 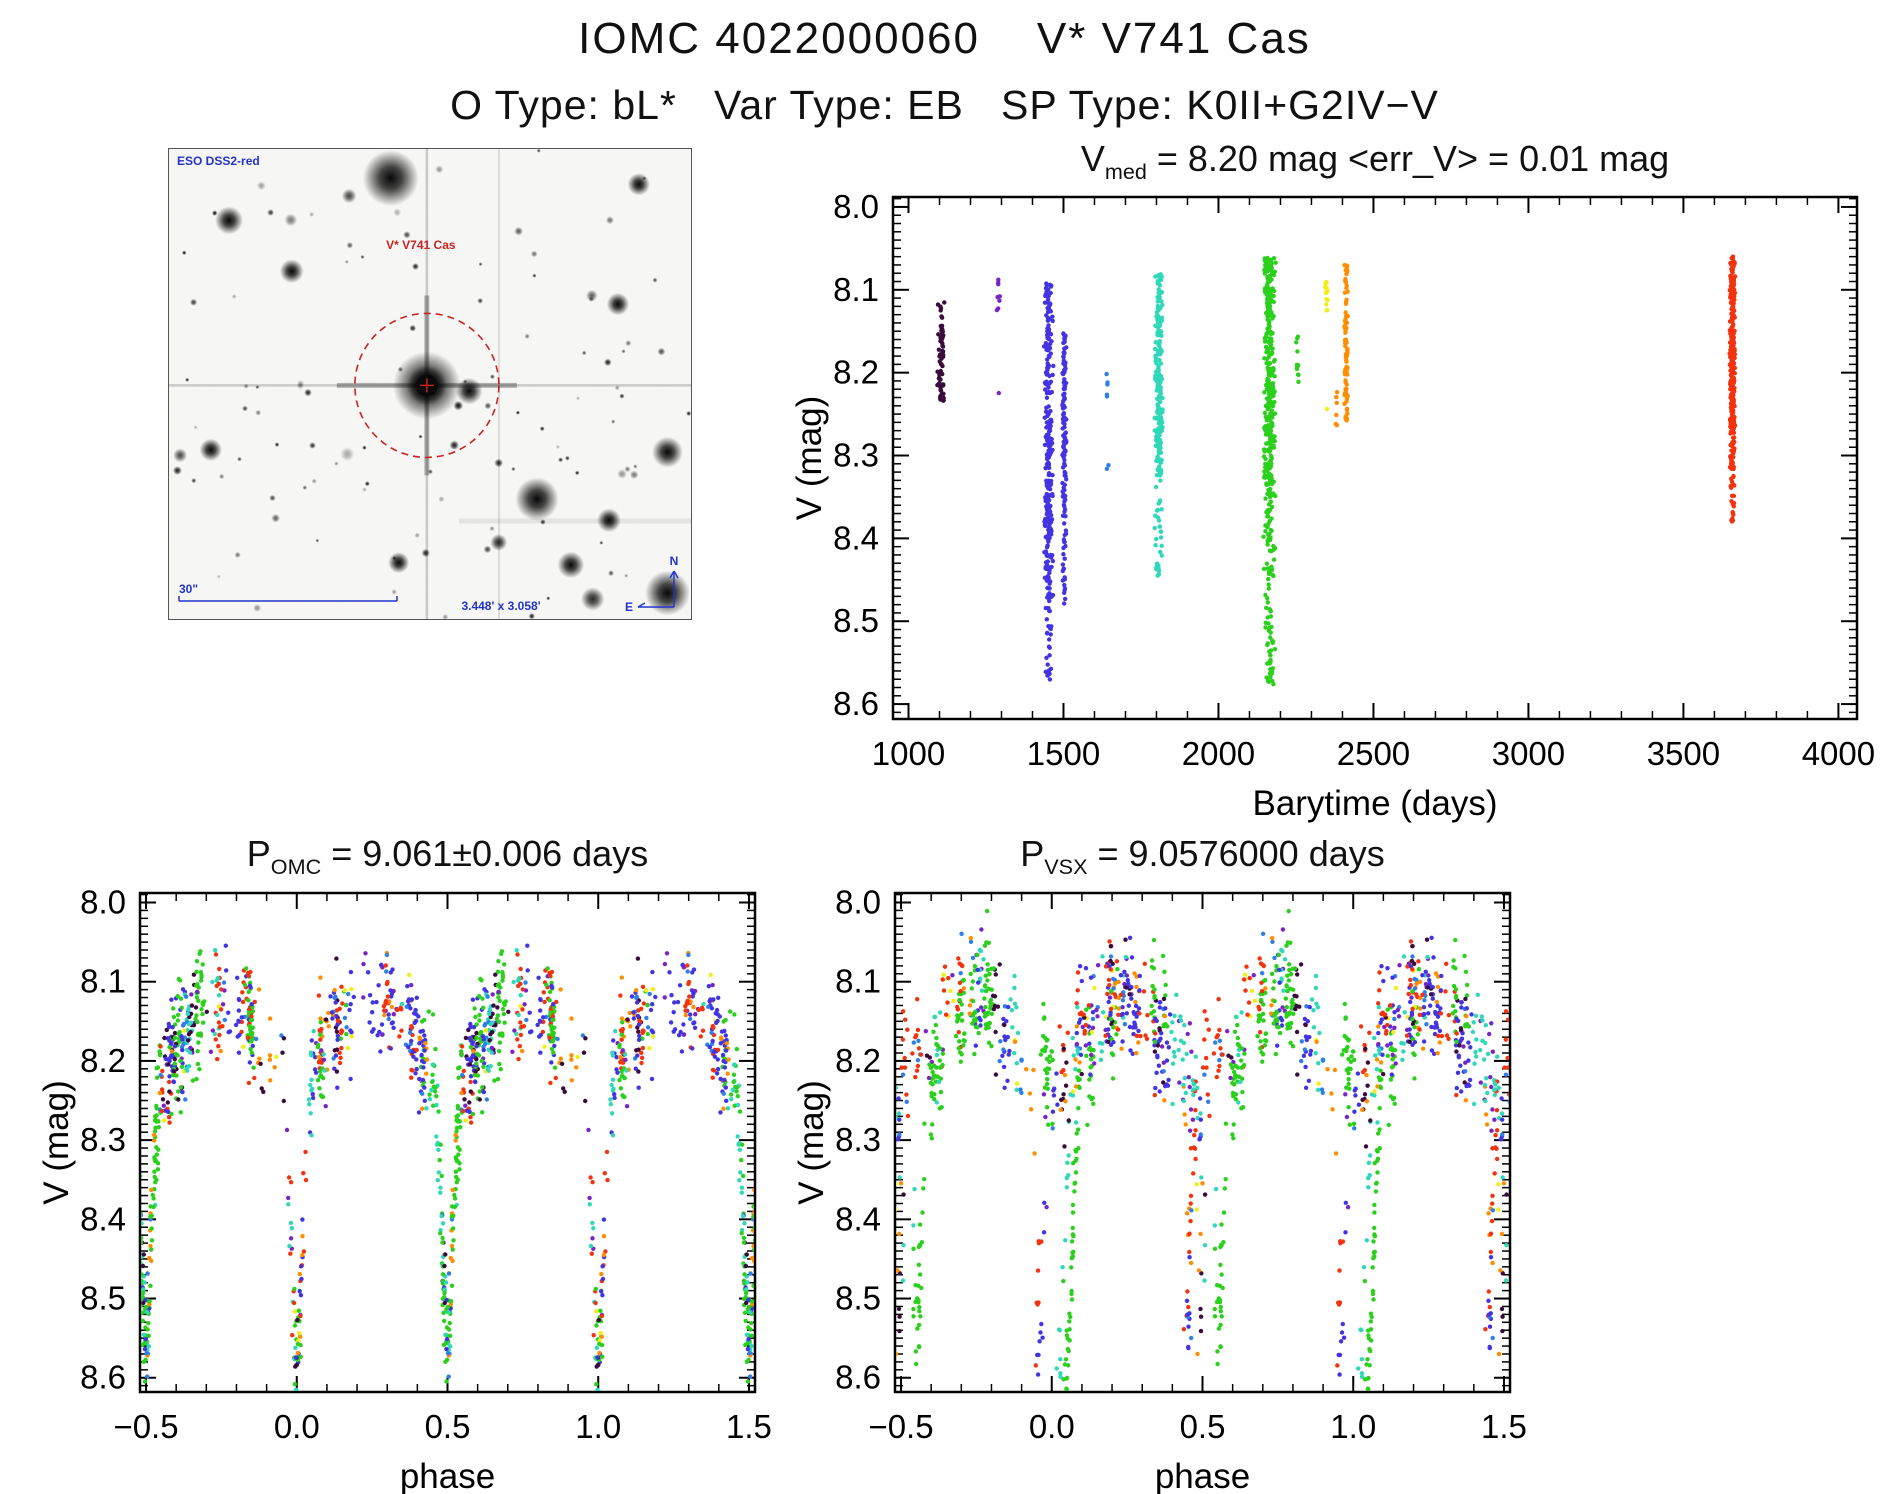 What do you see at coordinates (1092, 158) in the screenshot?
I see `title-base: V` at bounding box center [1092, 158].